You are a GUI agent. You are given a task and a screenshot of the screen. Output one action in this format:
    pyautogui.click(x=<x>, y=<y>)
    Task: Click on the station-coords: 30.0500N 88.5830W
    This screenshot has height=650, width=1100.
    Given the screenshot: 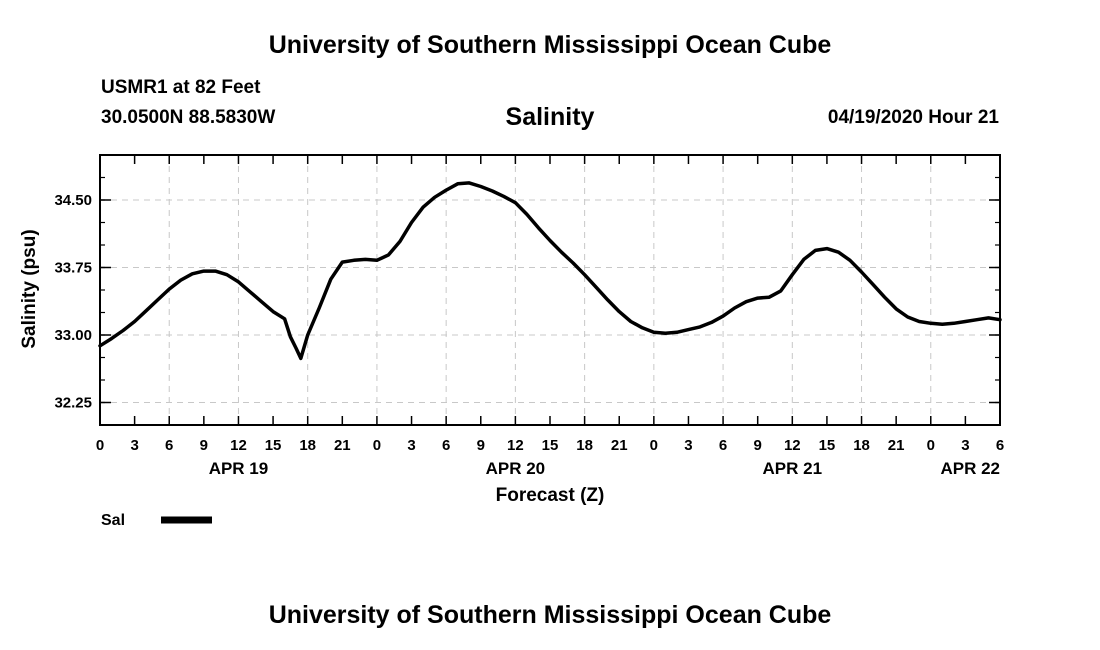 What is the action you would take?
    pyautogui.click(x=188, y=117)
    